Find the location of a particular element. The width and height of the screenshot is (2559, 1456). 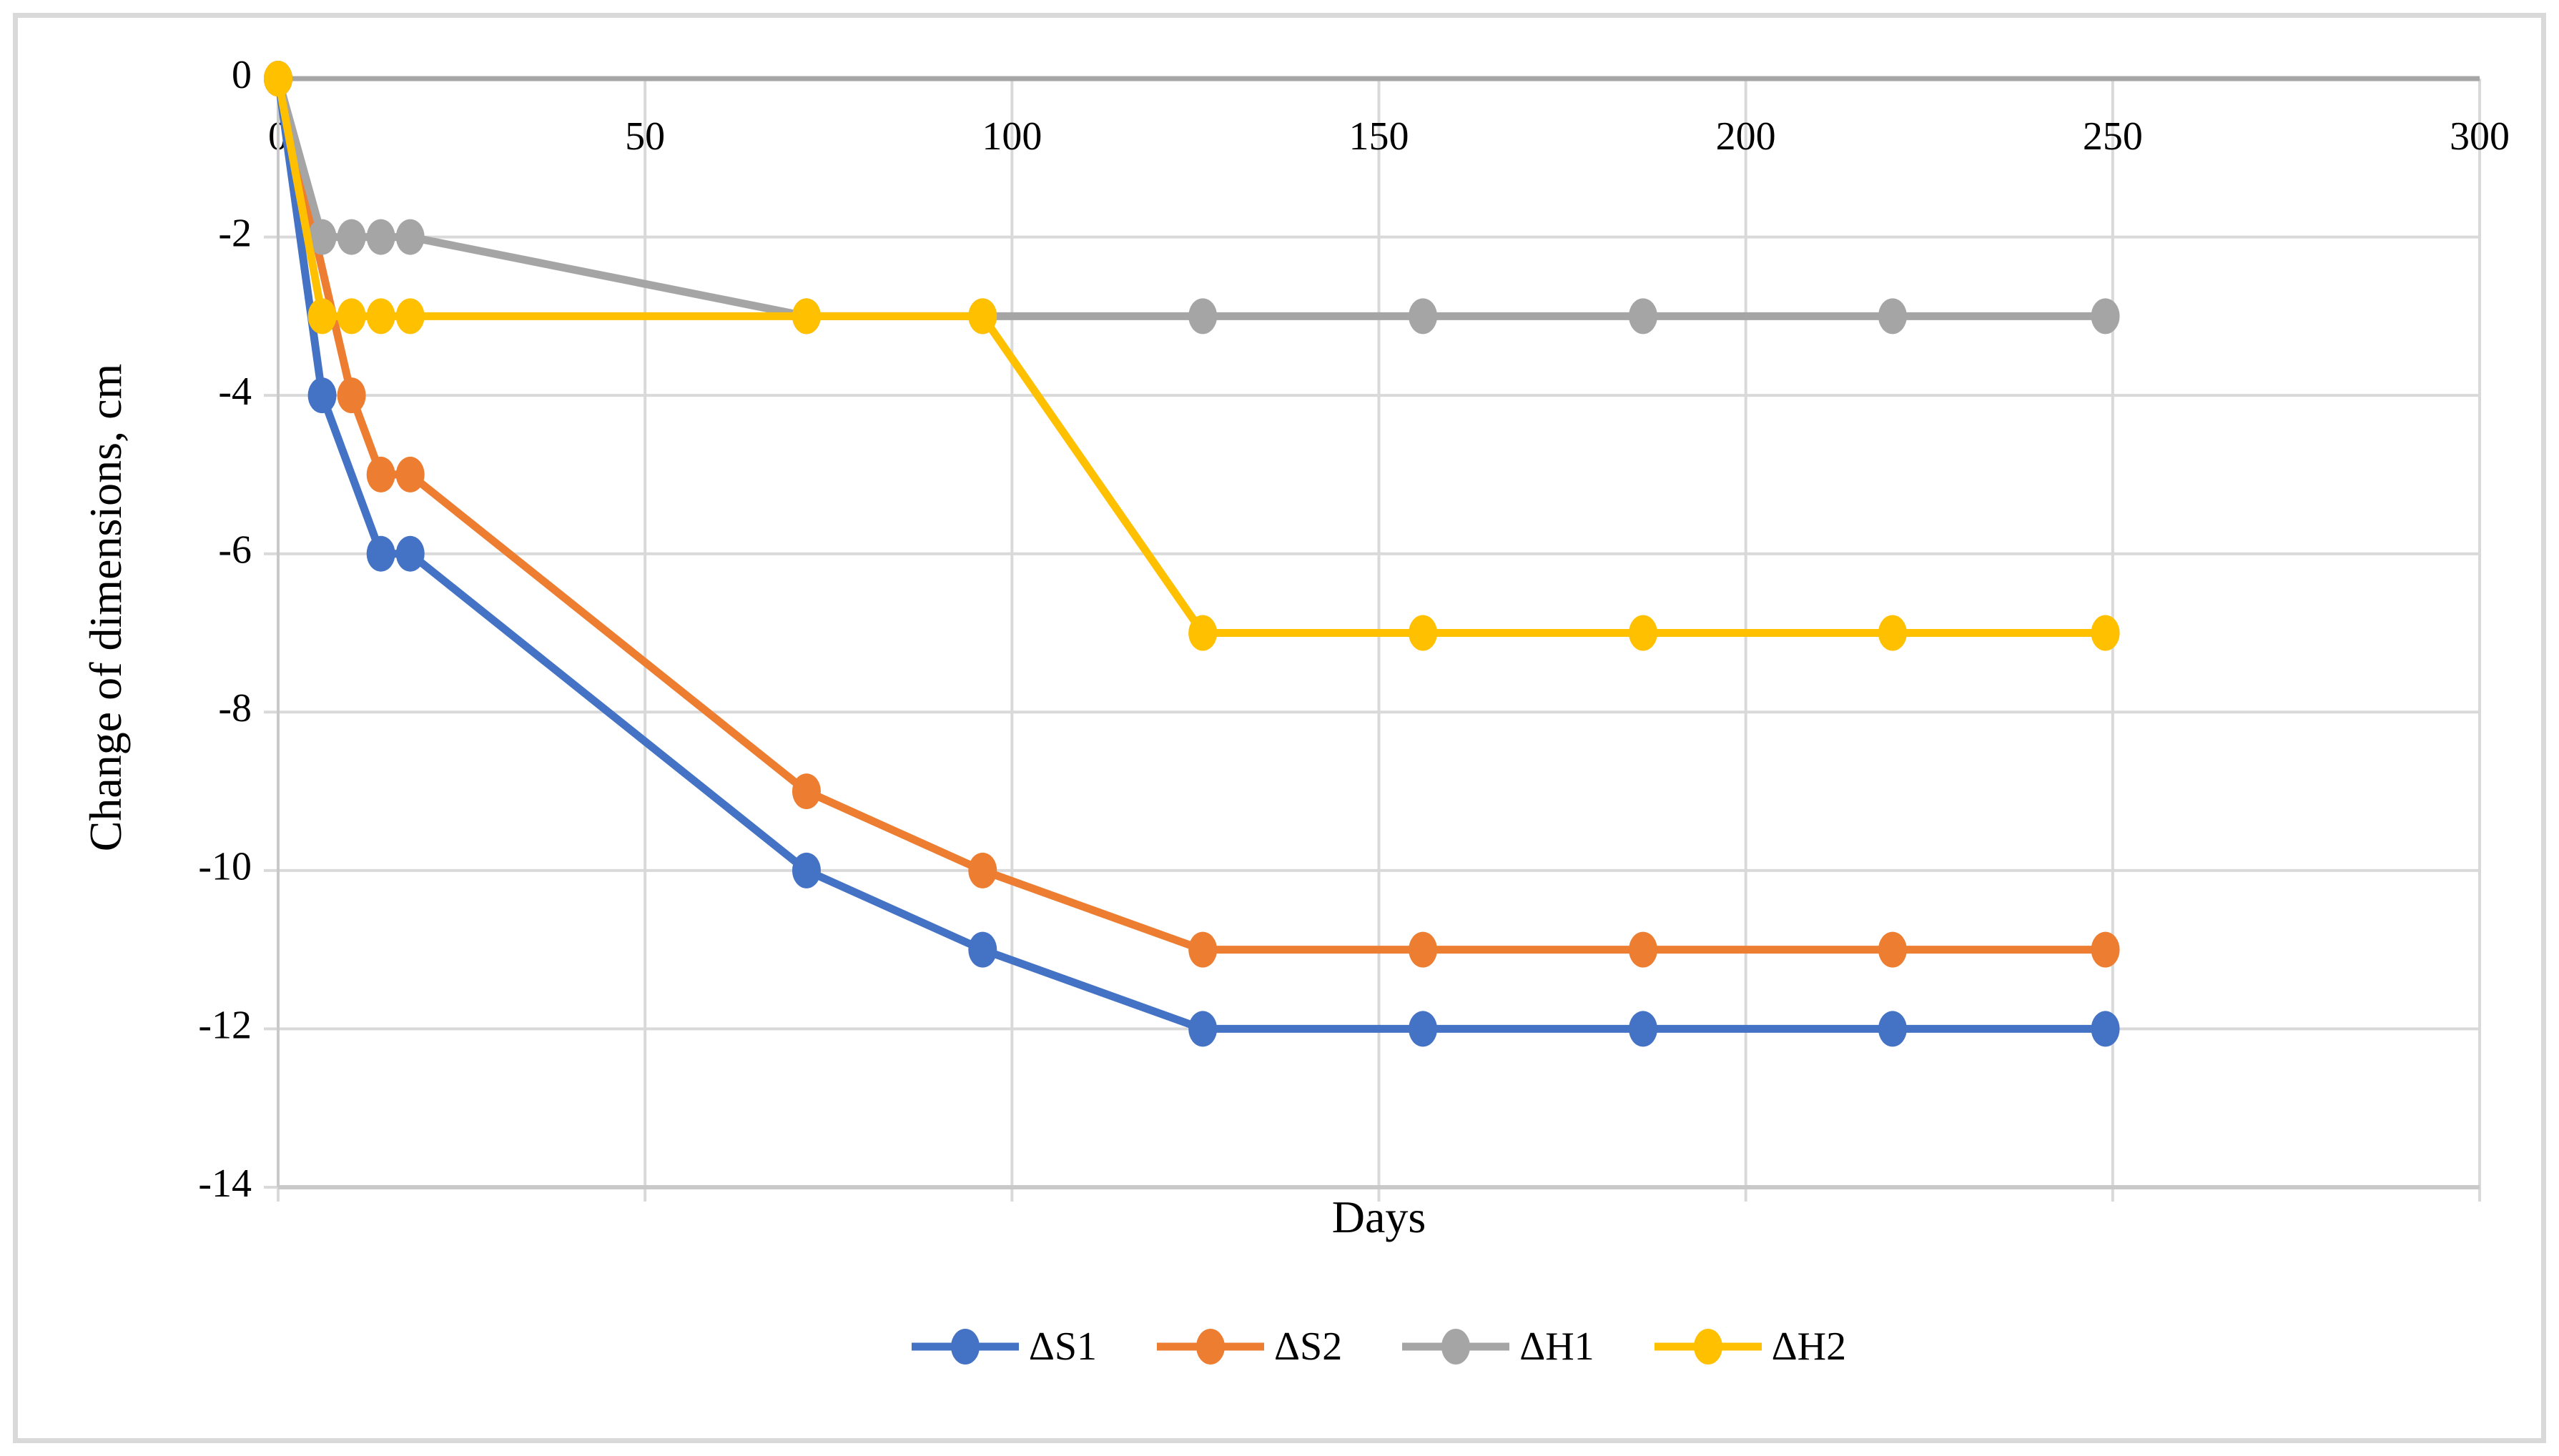

y-tick-label: -4 is located at coordinates (235, 392).